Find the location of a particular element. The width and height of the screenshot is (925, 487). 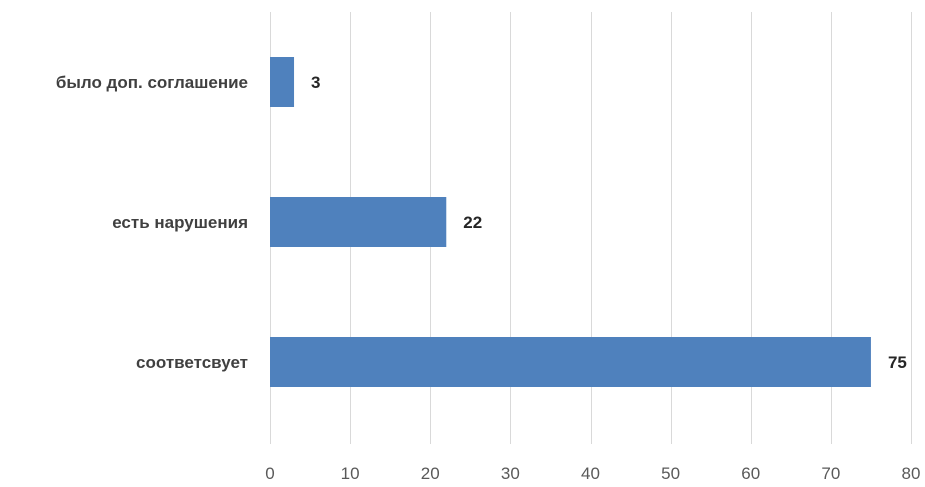

x-tick-label-60: 60 is located at coordinates (750, 473).